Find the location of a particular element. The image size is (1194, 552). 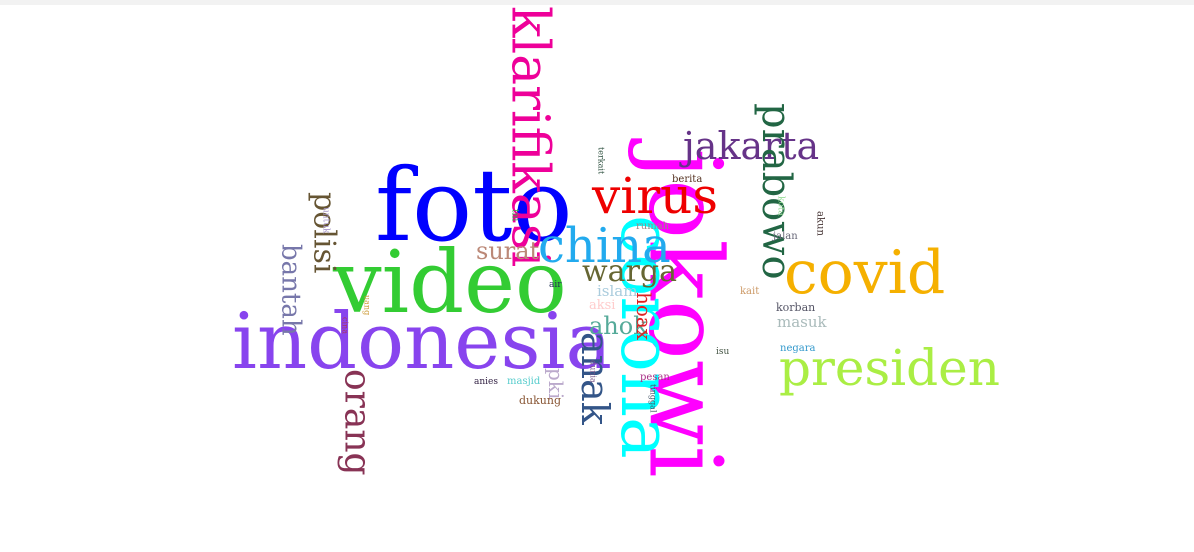

word-indonesia: indonesia is located at coordinates (422, 342).